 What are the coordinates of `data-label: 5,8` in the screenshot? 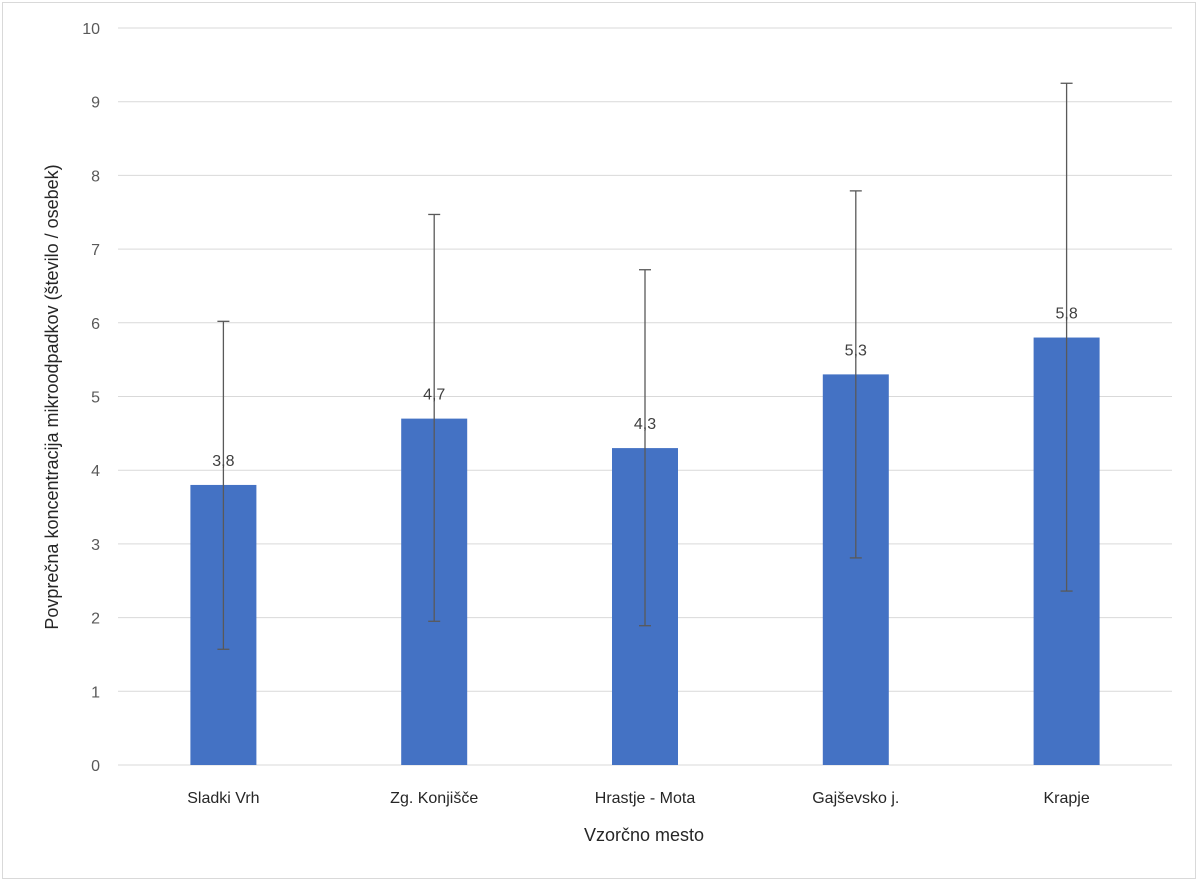 It's located at (1066, 314).